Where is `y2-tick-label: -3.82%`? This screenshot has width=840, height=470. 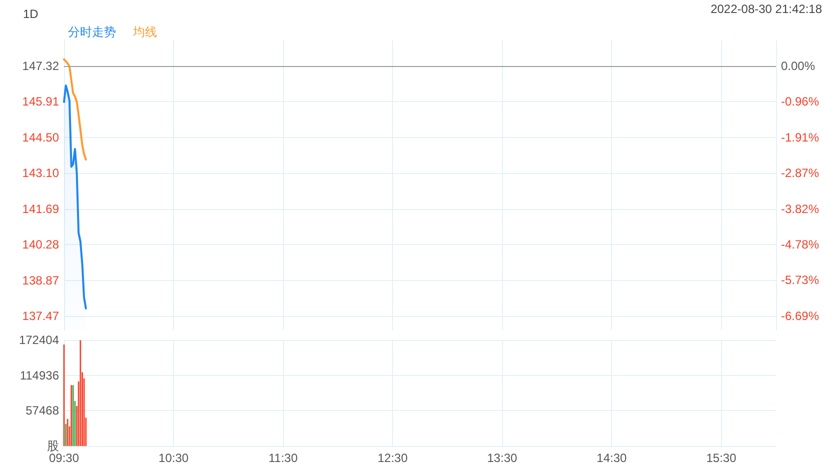
y2-tick-label: -3.82% is located at coordinates (800, 209).